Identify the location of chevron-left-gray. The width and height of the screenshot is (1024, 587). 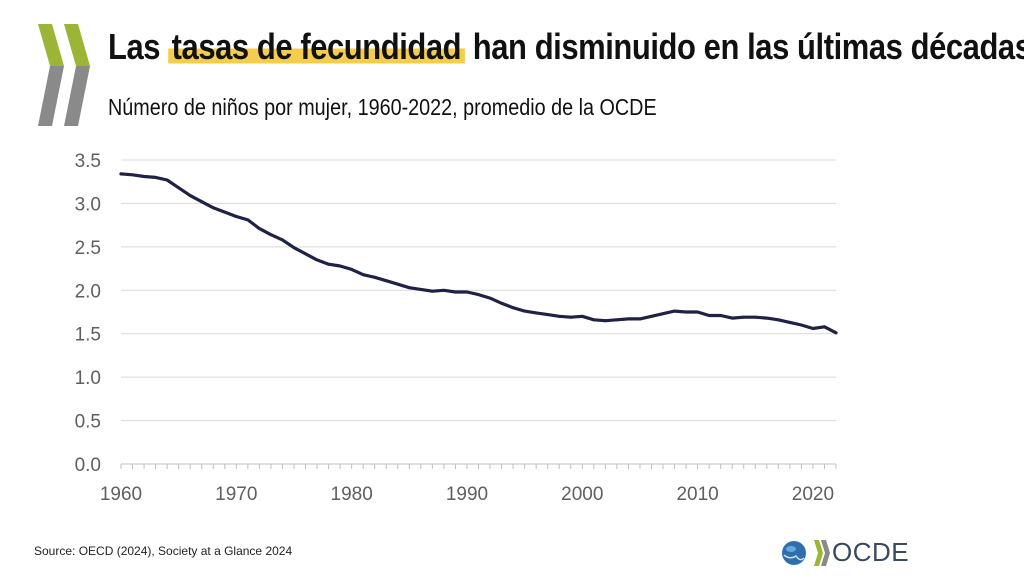
(51, 96).